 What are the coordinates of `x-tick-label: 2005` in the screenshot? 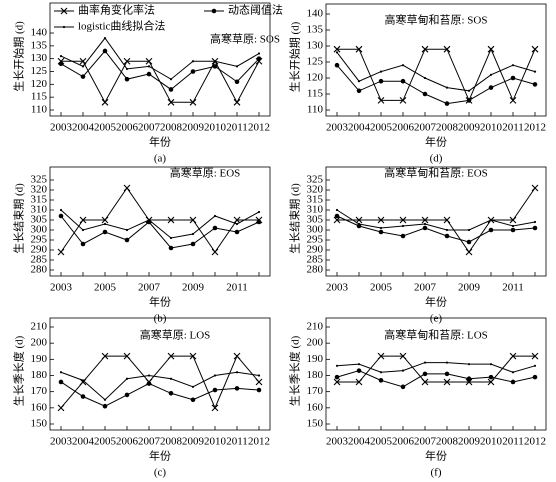 It's located at (105, 288).